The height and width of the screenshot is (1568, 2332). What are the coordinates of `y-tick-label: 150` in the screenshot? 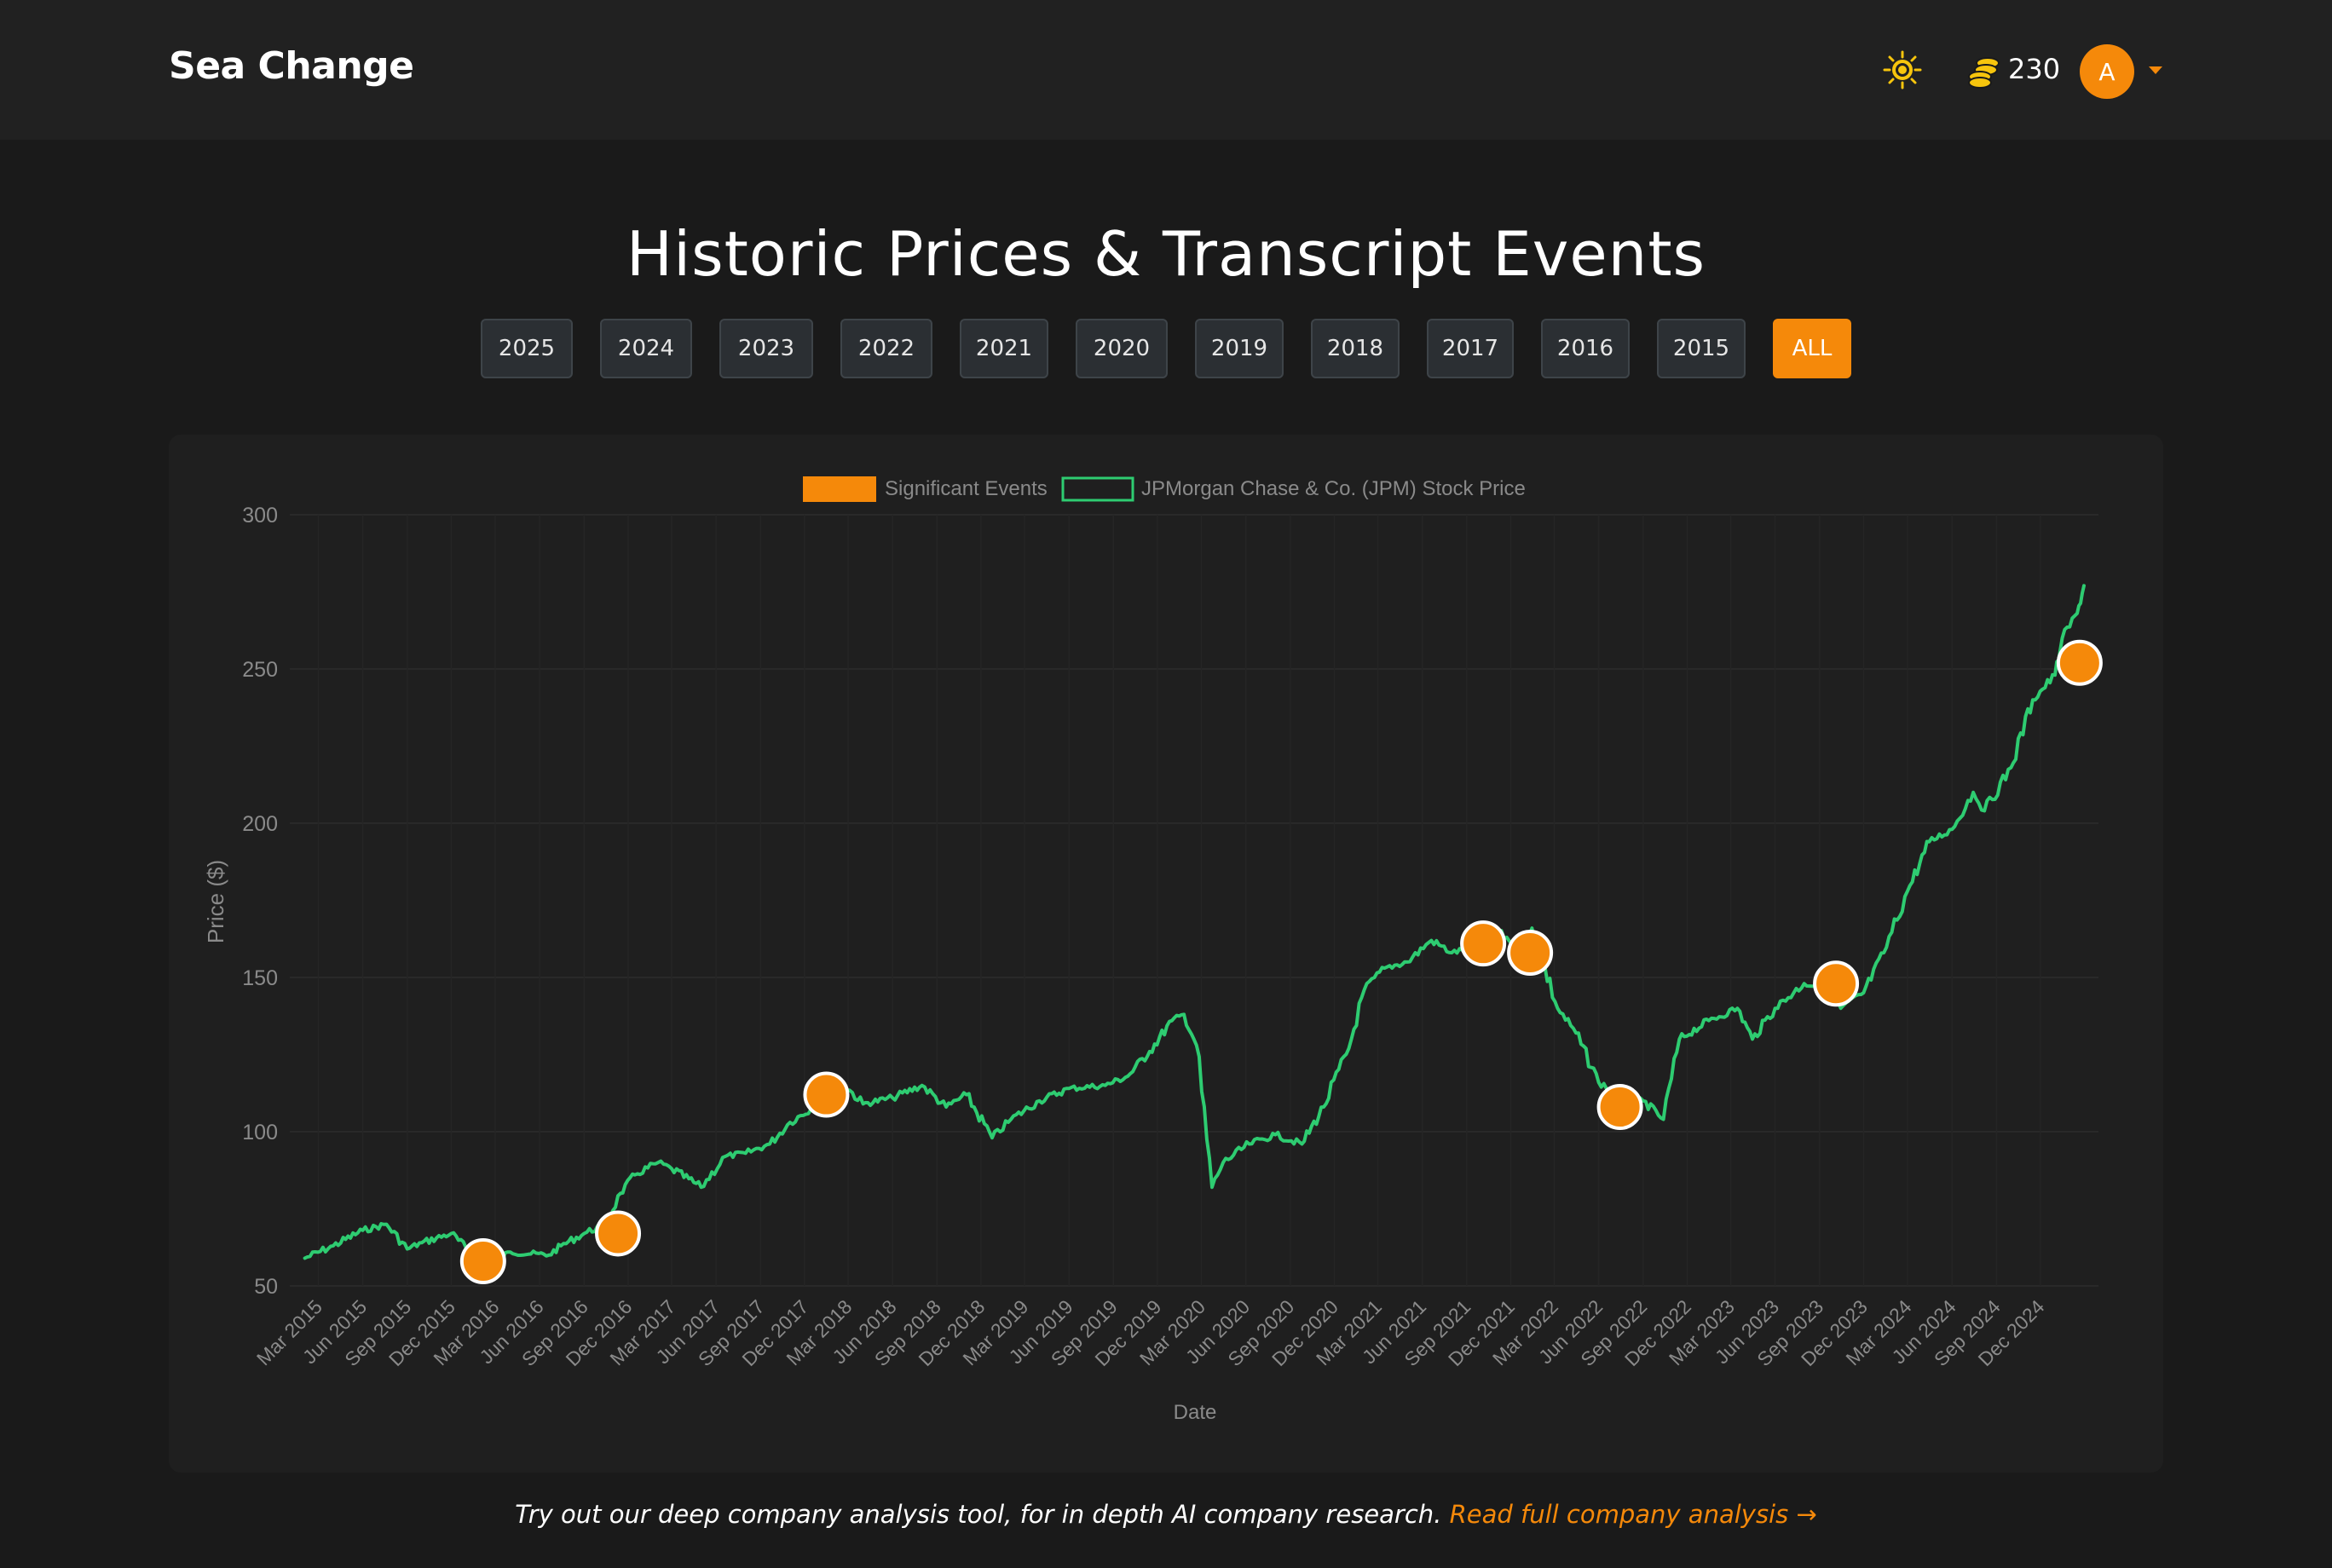 It's located at (260, 978).